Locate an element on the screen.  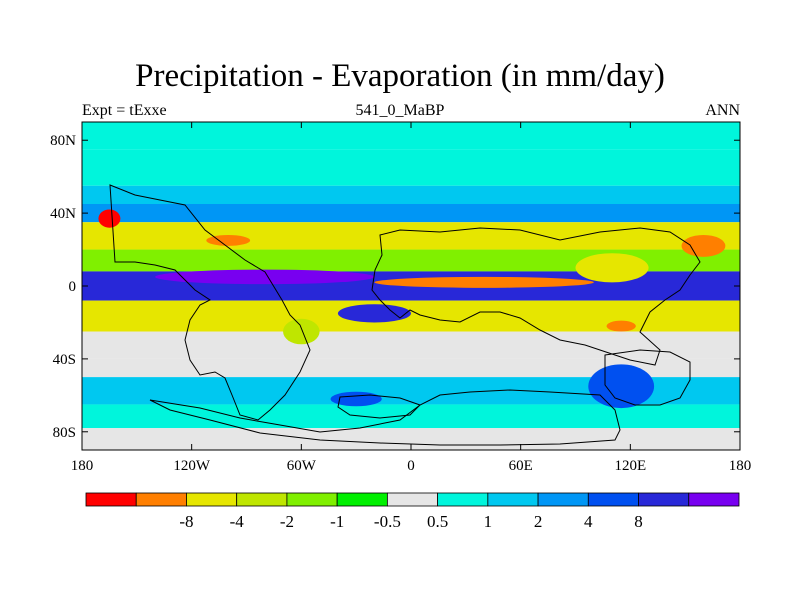
coastline-africa-eurasia is located at coordinates (536, 296).